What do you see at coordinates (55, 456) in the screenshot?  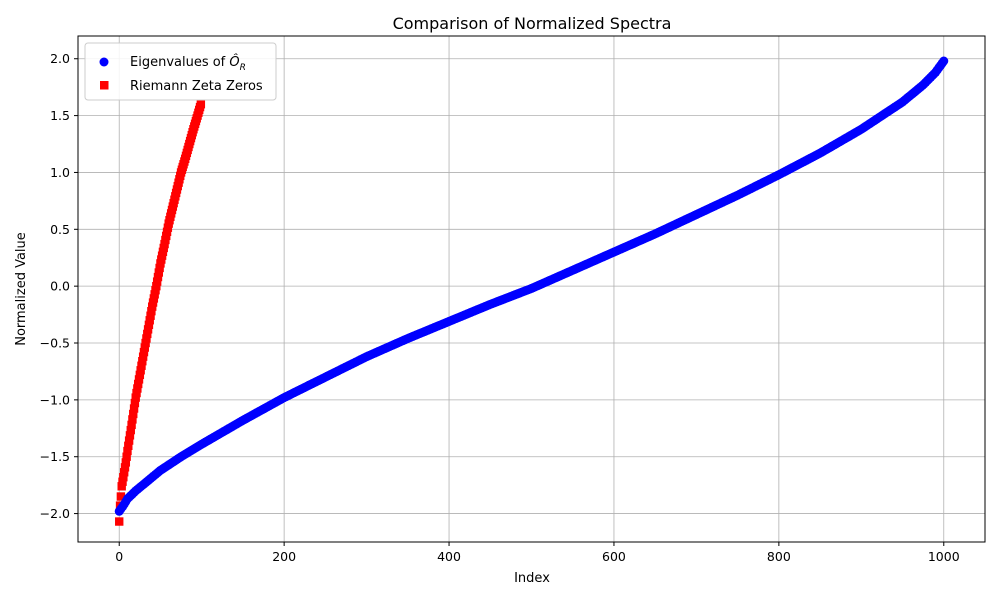 I see `y-tick-label: −1.5` at bounding box center [55, 456].